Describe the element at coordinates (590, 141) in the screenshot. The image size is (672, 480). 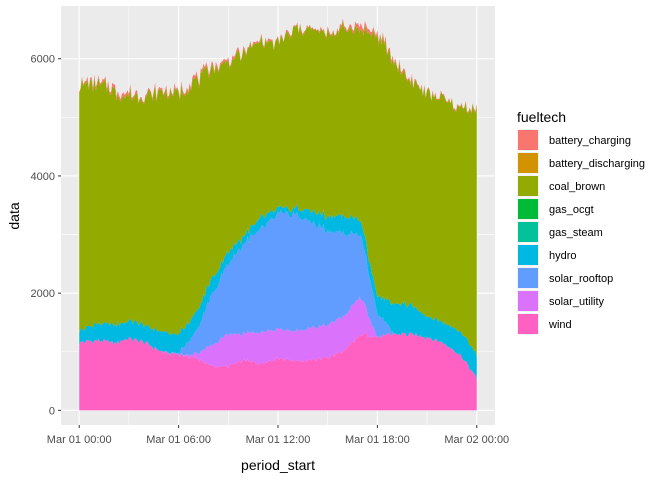
I see `legend-label: battery_charging` at that location.